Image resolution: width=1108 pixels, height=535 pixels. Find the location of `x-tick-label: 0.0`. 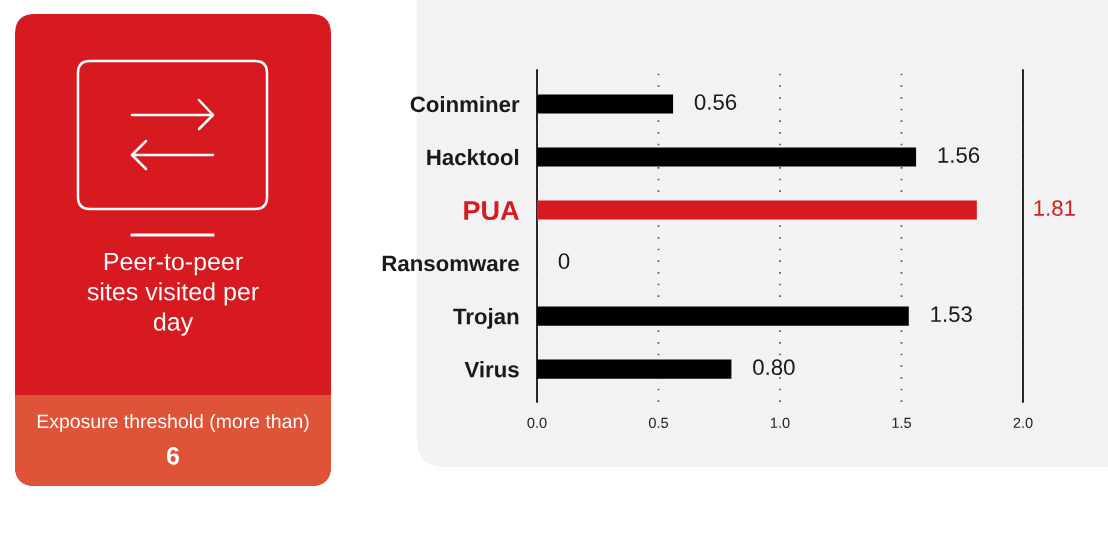

x-tick-label: 0.0 is located at coordinates (537, 422).